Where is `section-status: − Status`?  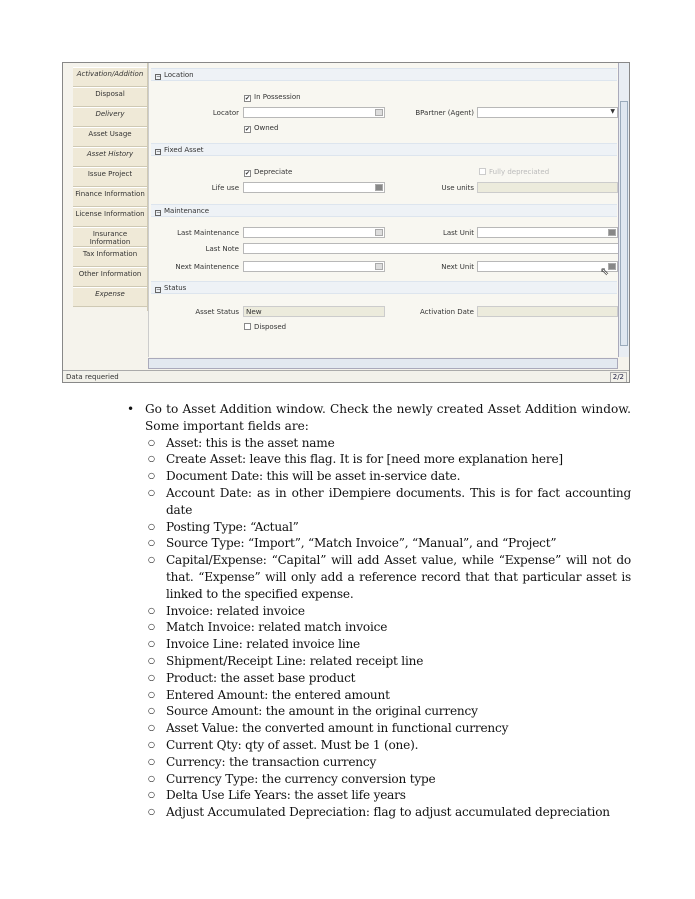 section-status: − Status is located at coordinates (384, 287).